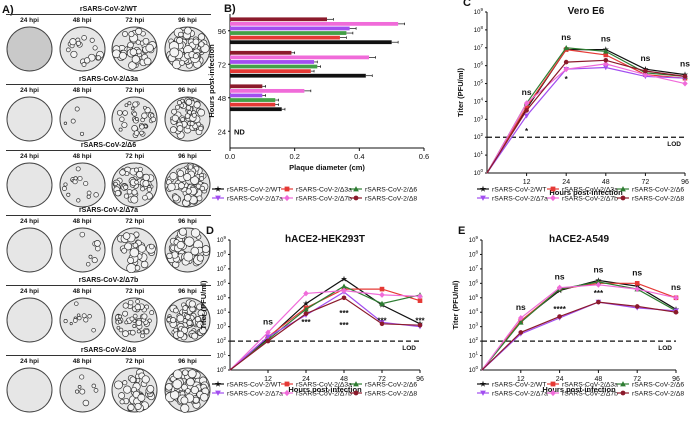 Image resolution: width=696 pixels, height=422 pixels. I want to click on y-tick-label: 10⁴, so click(479, 100).